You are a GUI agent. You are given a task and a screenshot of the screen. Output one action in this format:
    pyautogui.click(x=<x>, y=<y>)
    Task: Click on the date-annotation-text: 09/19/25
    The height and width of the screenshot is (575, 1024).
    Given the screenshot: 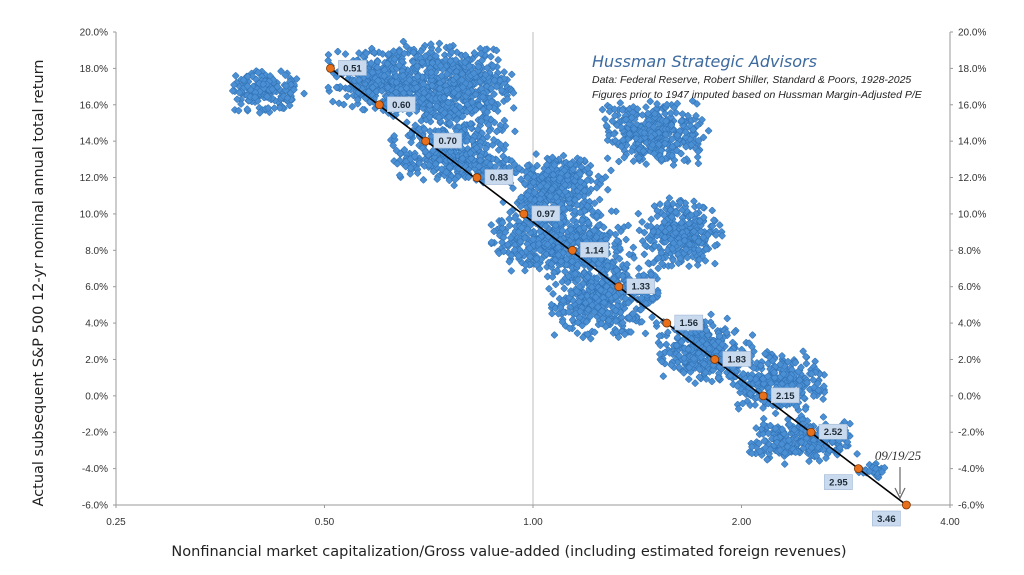 What is the action you would take?
    pyautogui.click(x=898, y=455)
    